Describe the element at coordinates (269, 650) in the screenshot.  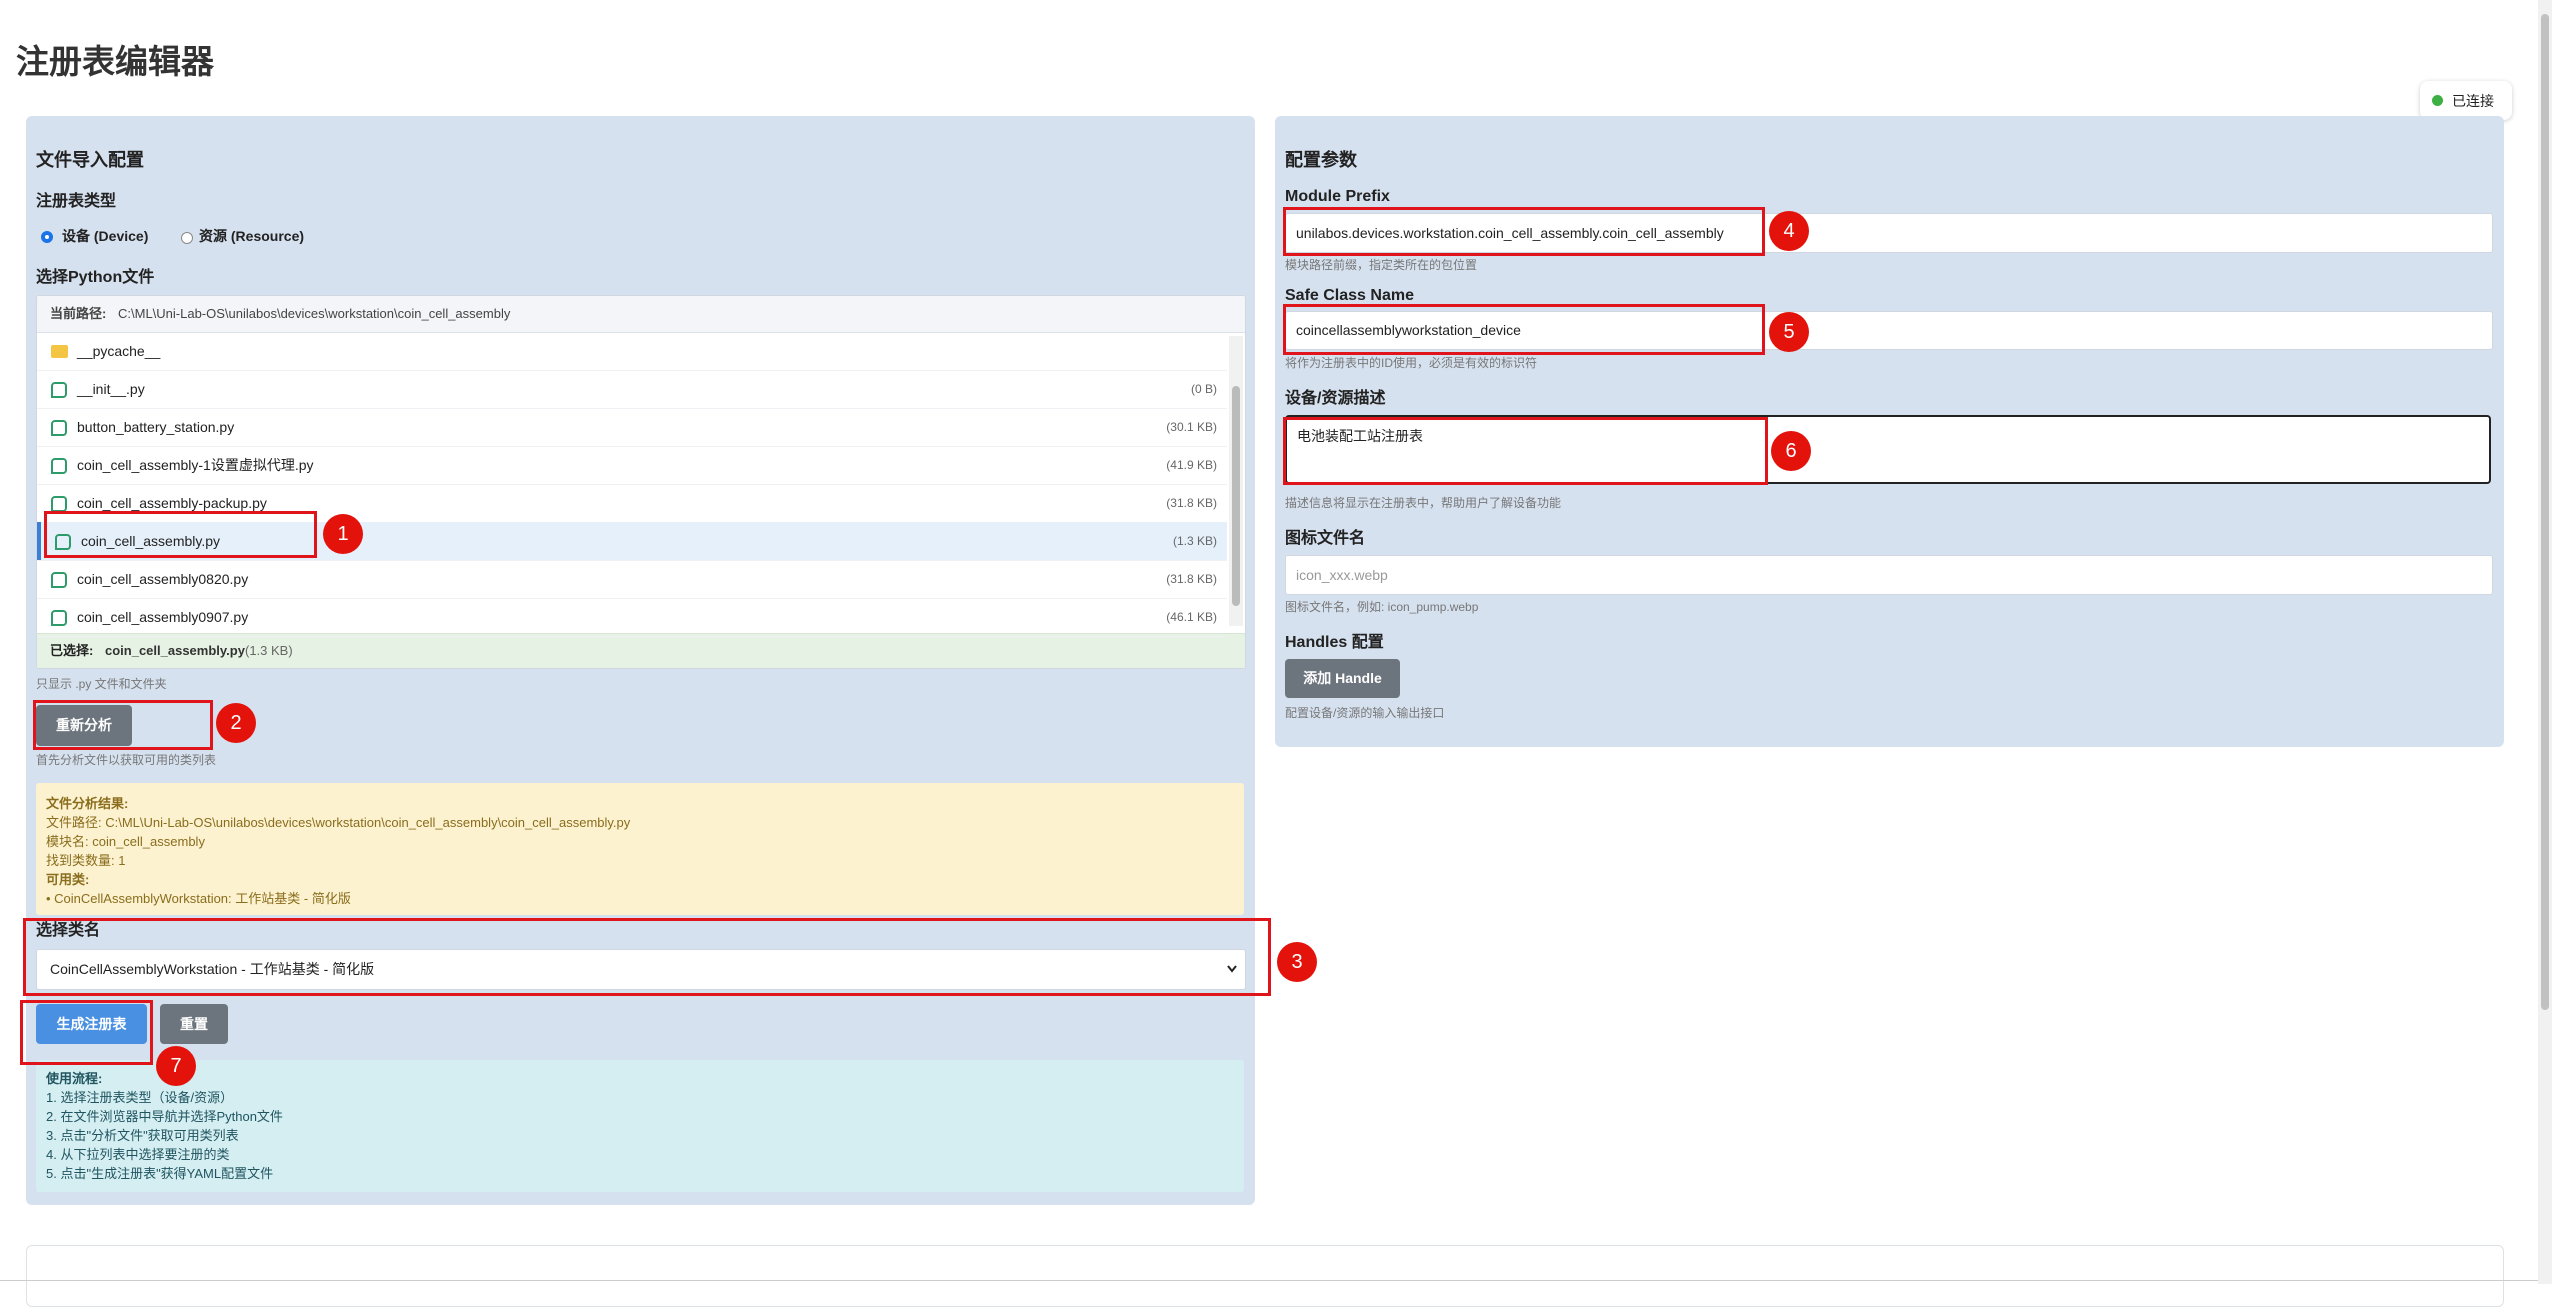
I see `selected-size: (1.3 KB)` at that location.